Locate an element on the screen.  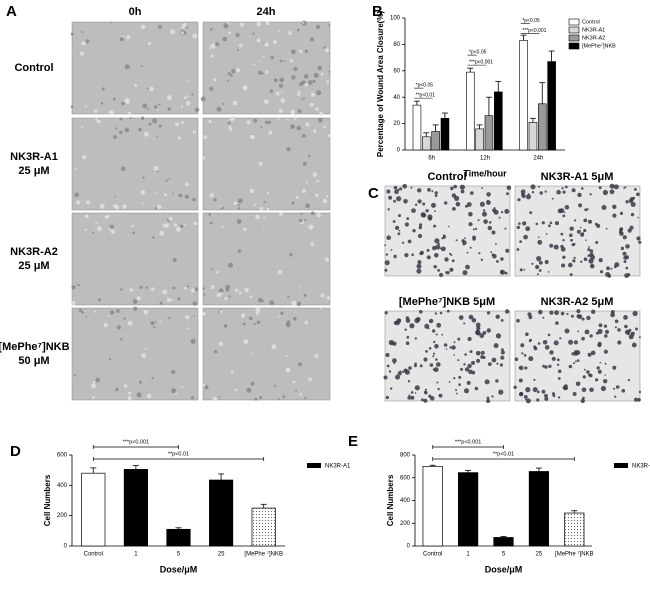
y-tick-label: 800 is located at coordinates (405, 456).